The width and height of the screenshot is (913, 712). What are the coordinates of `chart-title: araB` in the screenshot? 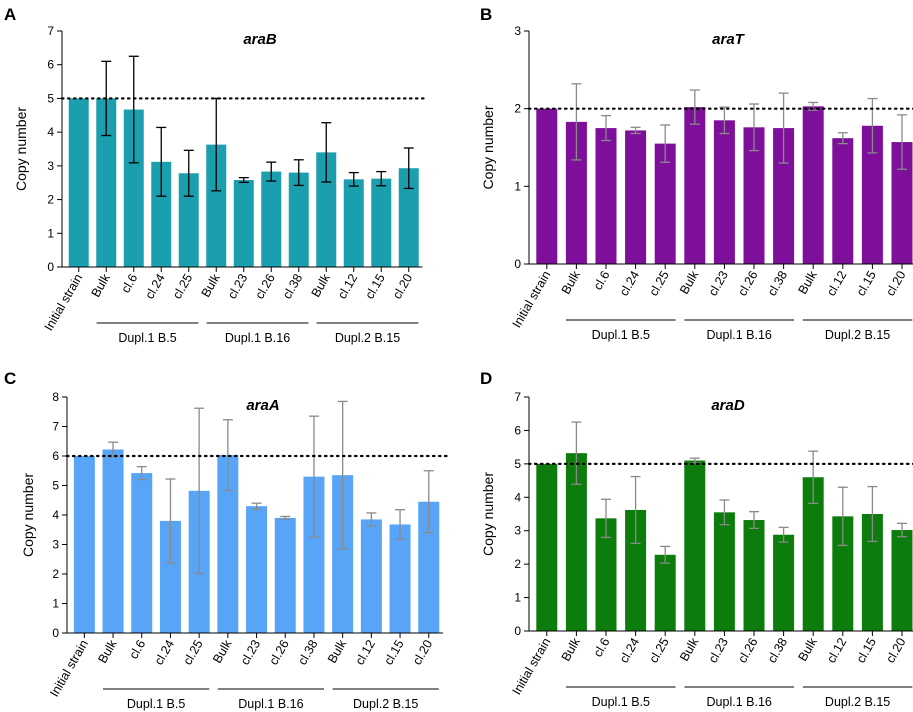 It's located at (260, 39).